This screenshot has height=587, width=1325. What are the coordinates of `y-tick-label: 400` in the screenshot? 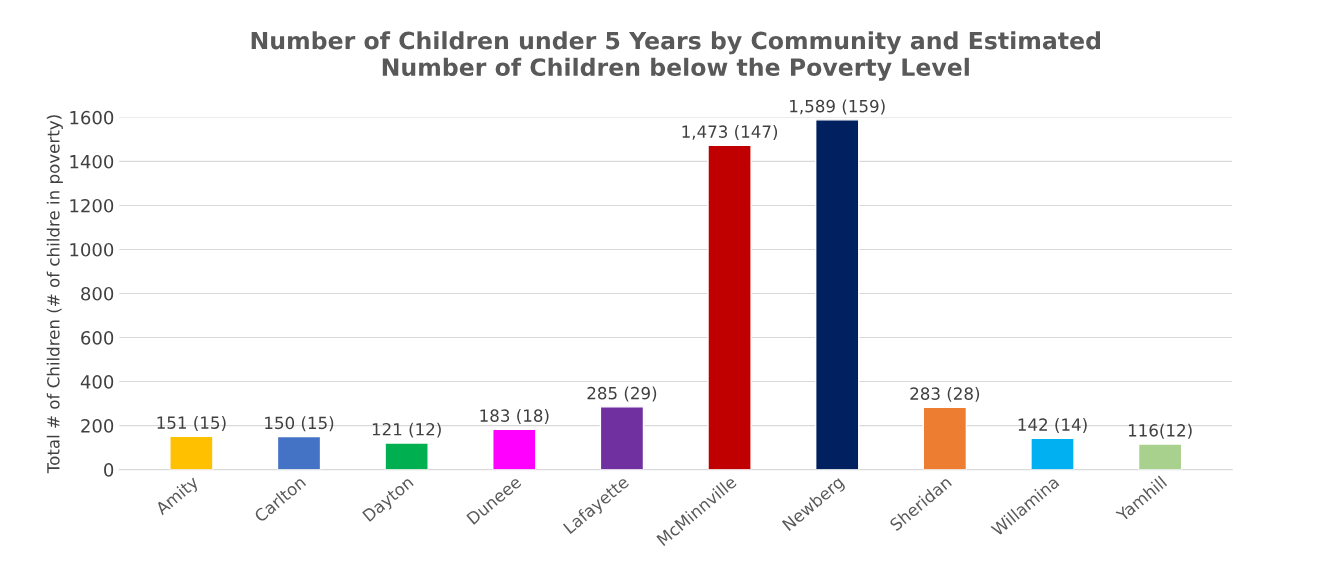 It's located at (97, 382).